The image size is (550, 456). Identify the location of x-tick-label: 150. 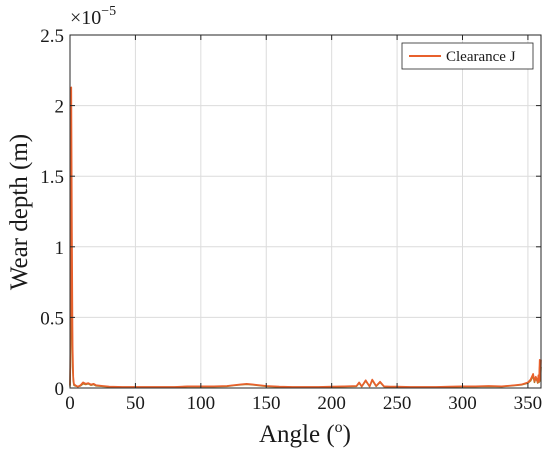
(266, 403).